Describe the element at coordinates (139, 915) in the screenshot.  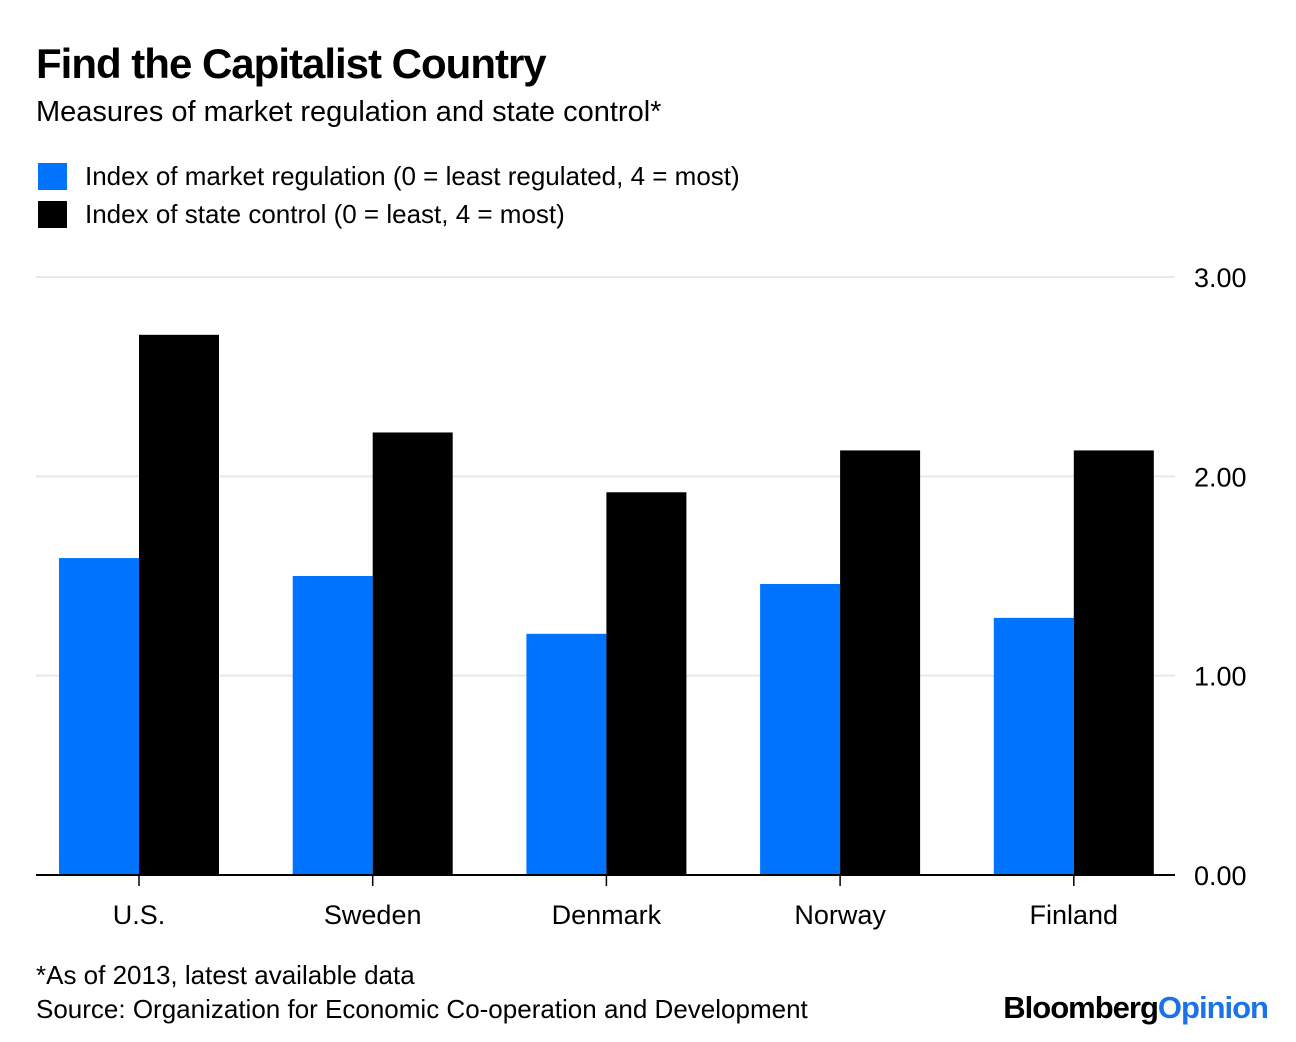
I see `x-tick-label: U.S.` at that location.